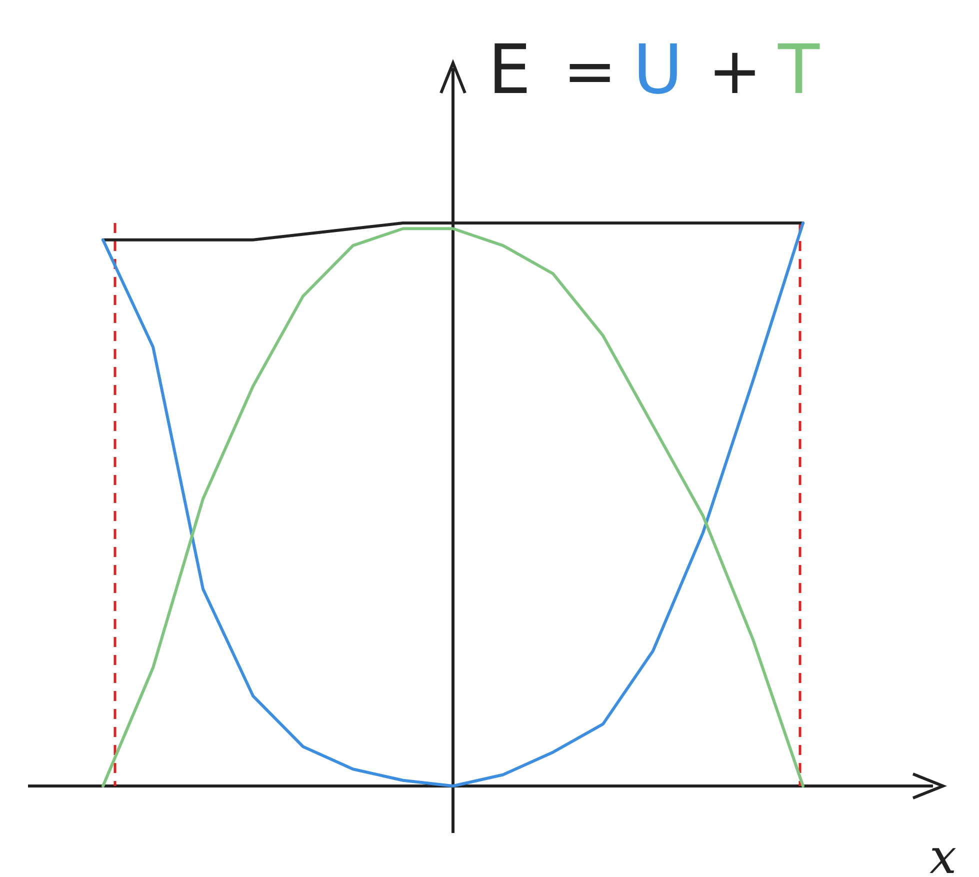 The width and height of the screenshot is (979, 877). I want to click on legend-label: E, so click(509, 70).